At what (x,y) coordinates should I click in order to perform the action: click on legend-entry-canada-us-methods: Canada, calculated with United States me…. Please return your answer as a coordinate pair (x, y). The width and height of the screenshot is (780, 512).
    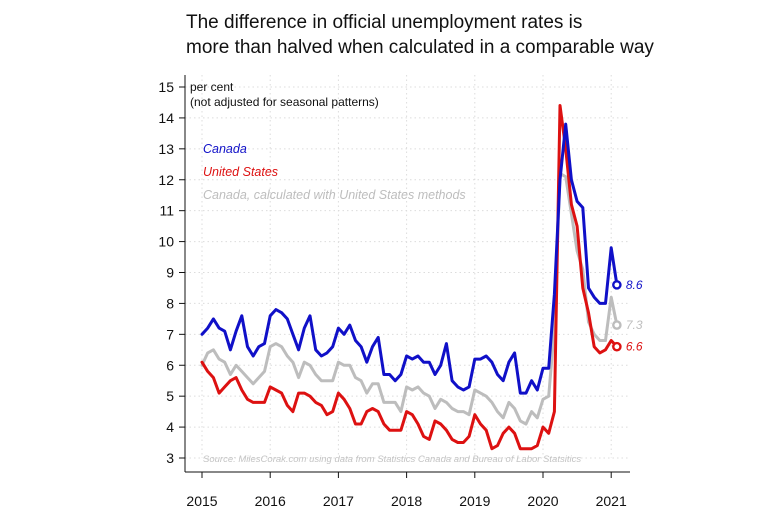
    Looking at the image, I should click on (334, 195).